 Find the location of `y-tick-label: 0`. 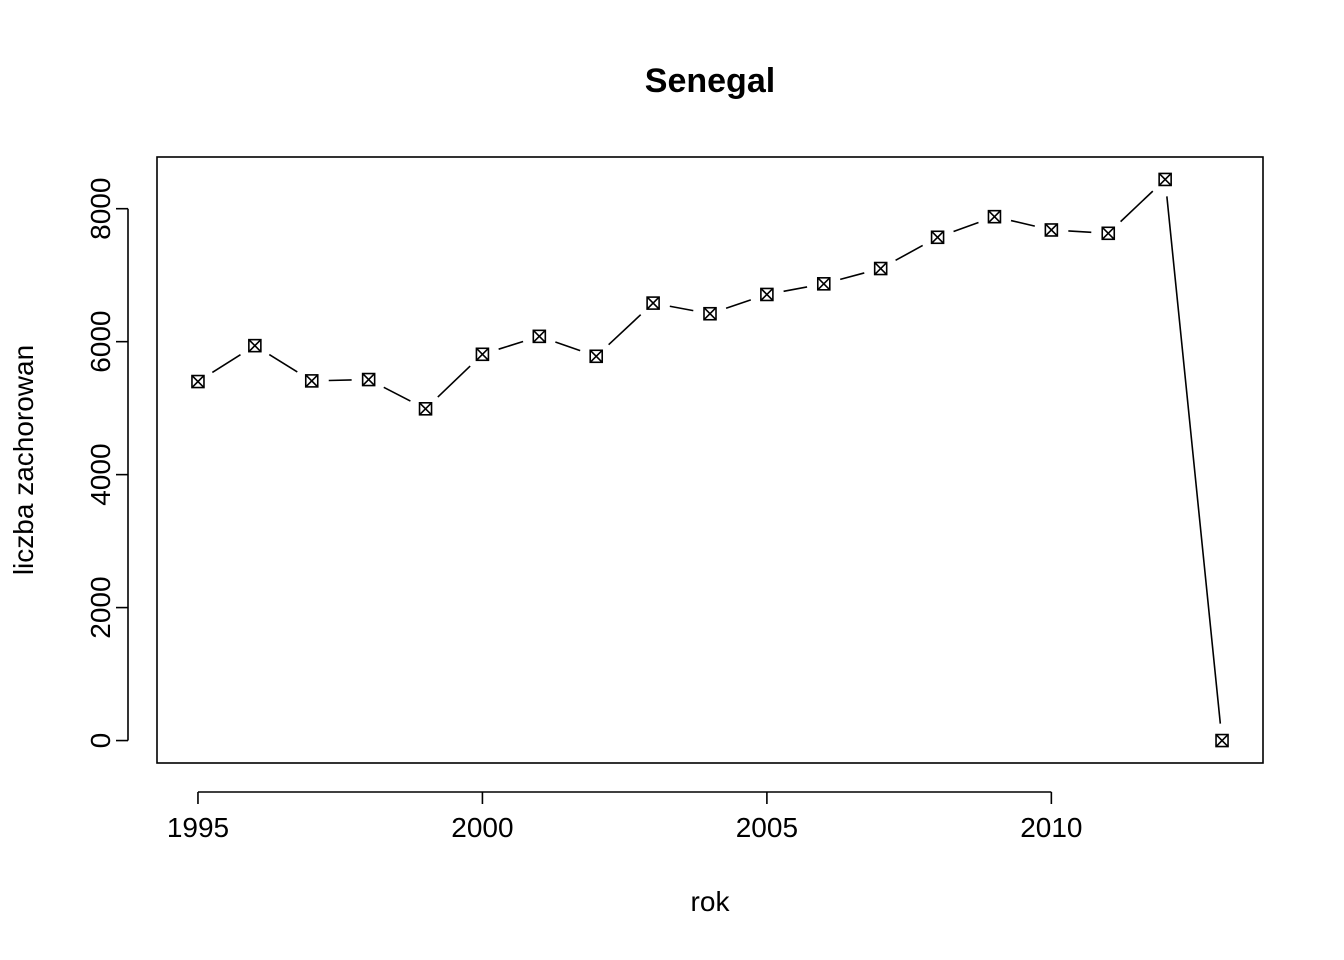

y-tick-label: 0 is located at coordinates (100, 741).